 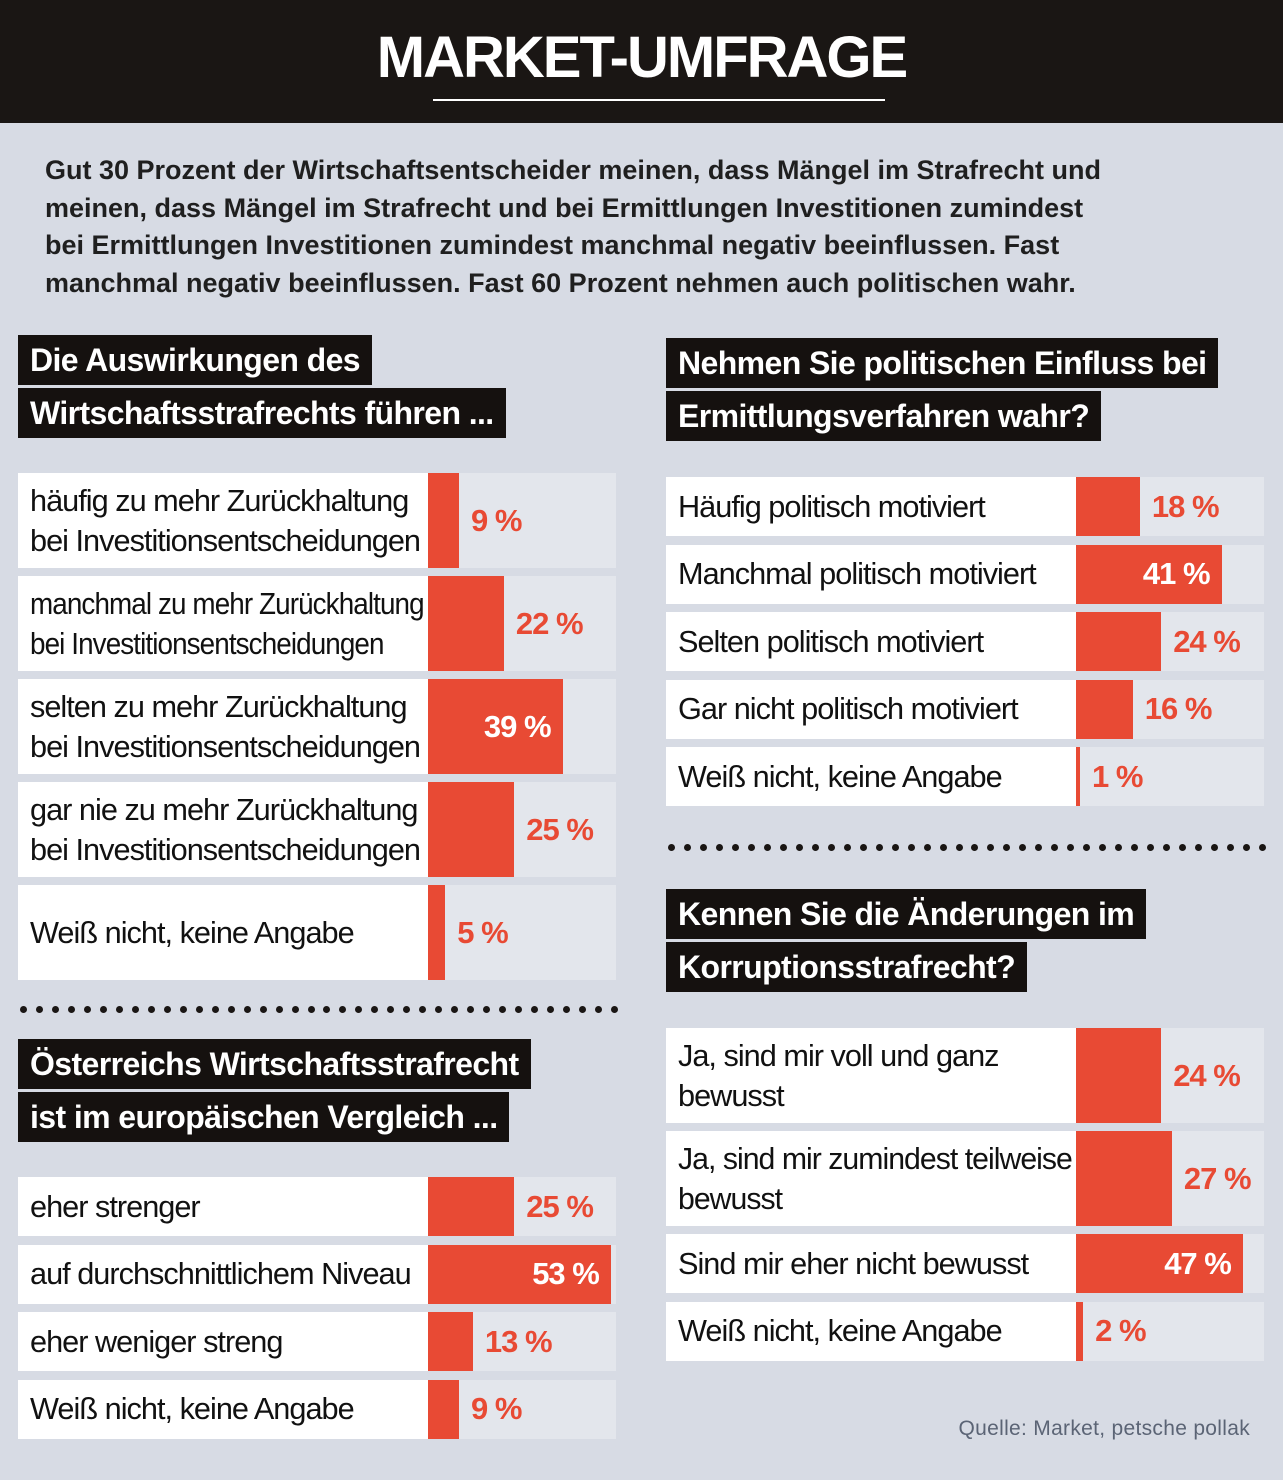 What do you see at coordinates (965, 1263) in the screenshot?
I see `chart-4-row: Sind mir eher nicht bewusst 47 %` at bounding box center [965, 1263].